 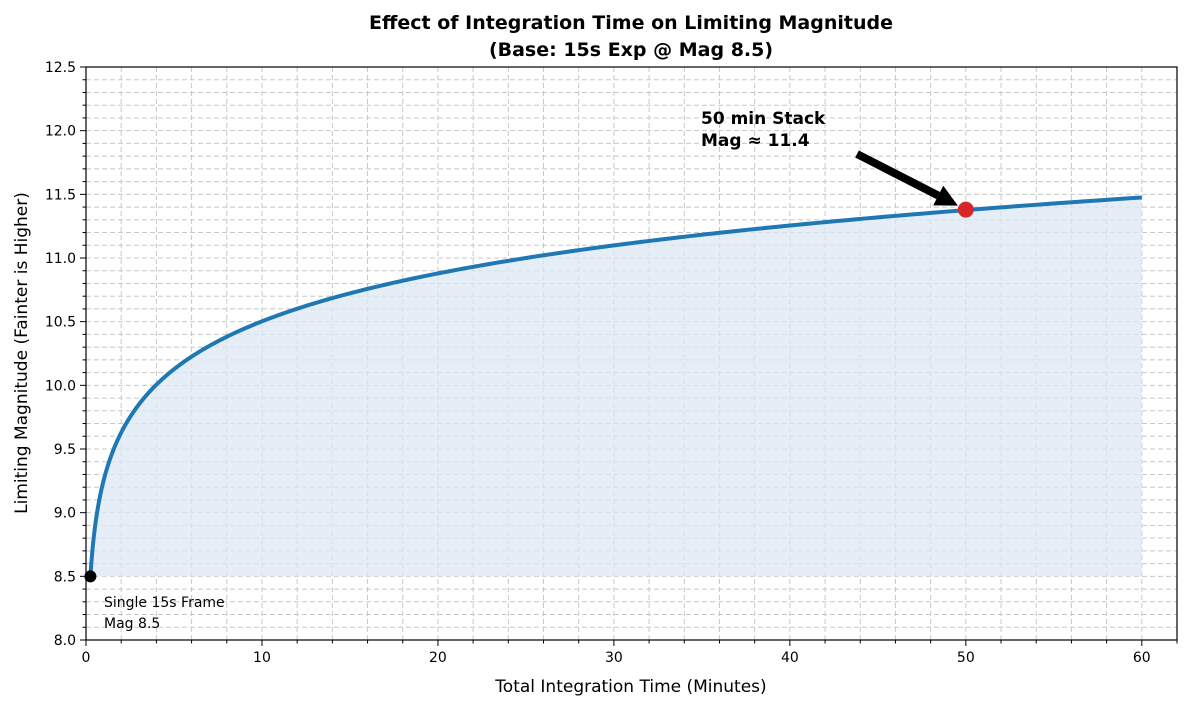 I want to click on x-tick-label: 10, so click(x=262, y=658).